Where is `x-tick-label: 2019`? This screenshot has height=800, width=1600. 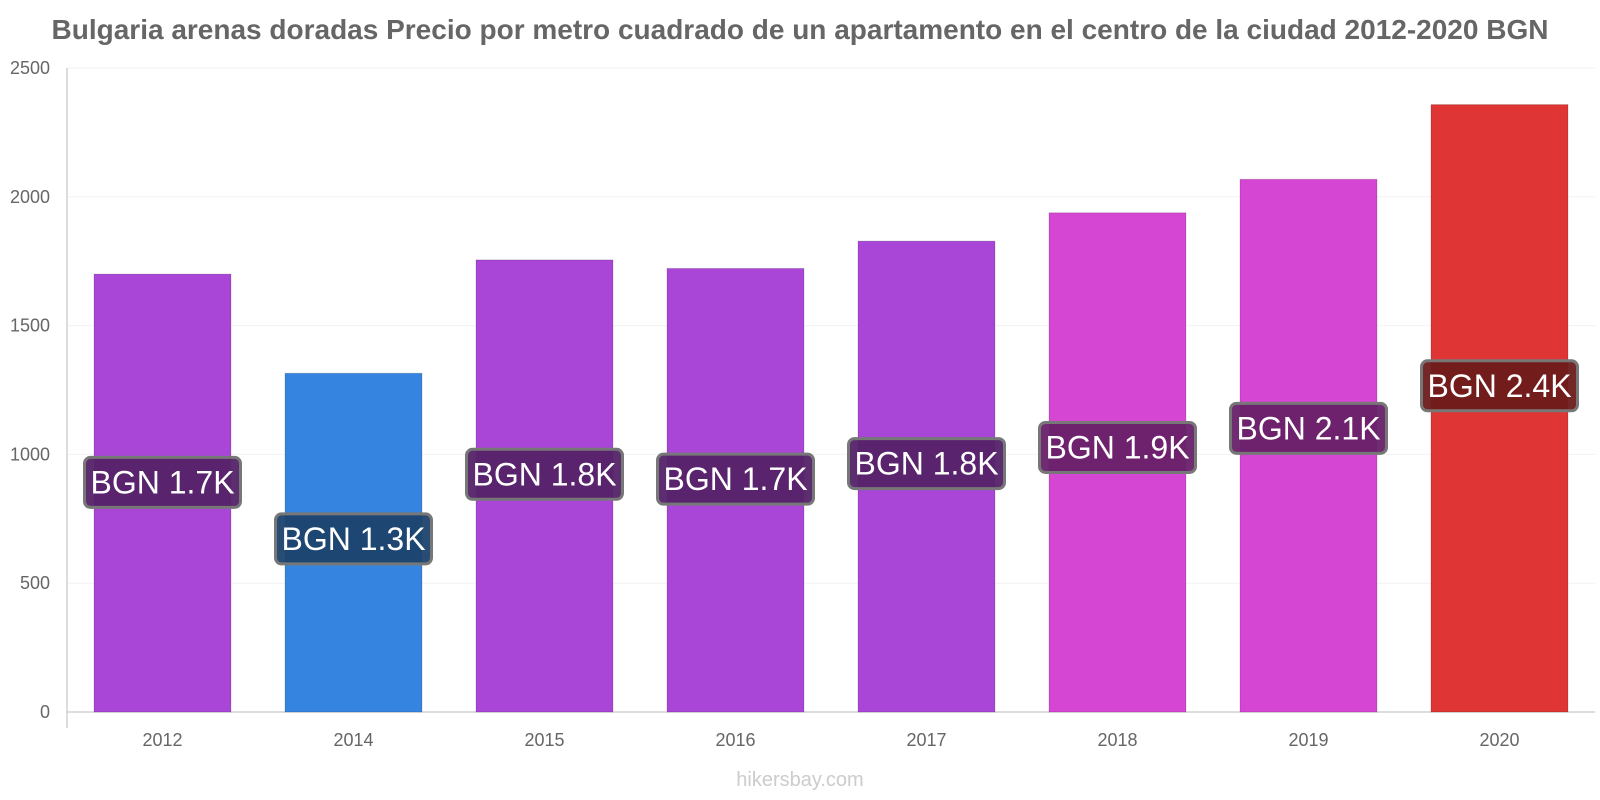
x-tick-label: 2019 is located at coordinates (1308, 740).